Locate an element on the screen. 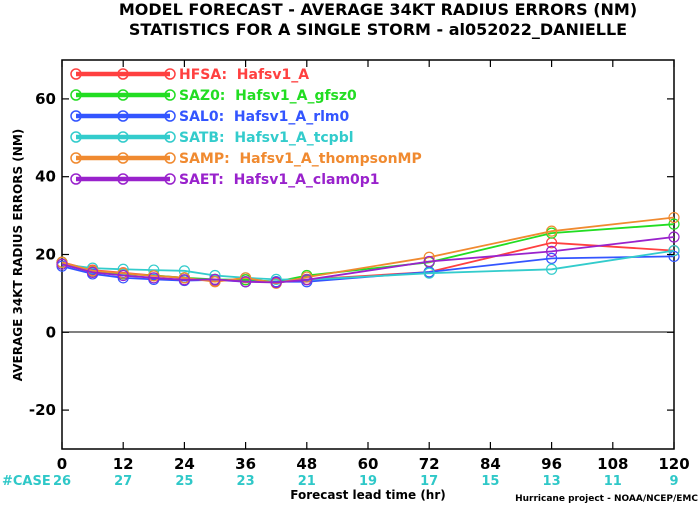  legend-label: SATB: Hafsv1_A_tcpbl is located at coordinates (266, 138).